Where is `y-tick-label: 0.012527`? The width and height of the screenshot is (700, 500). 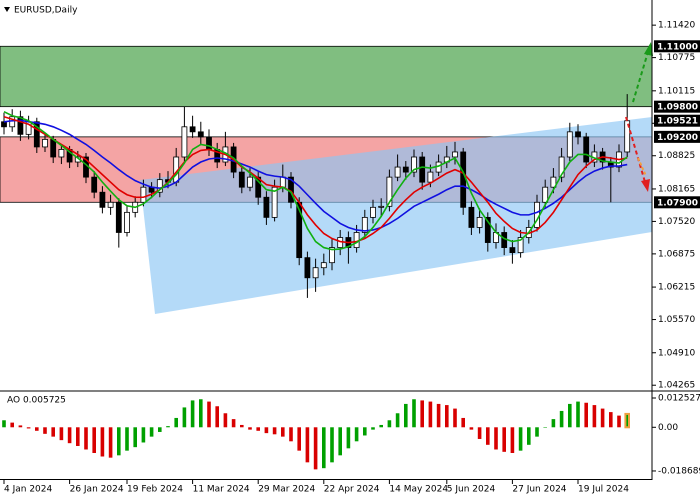 y-tick-label: 0.012527 is located at coordinates (679, 399).